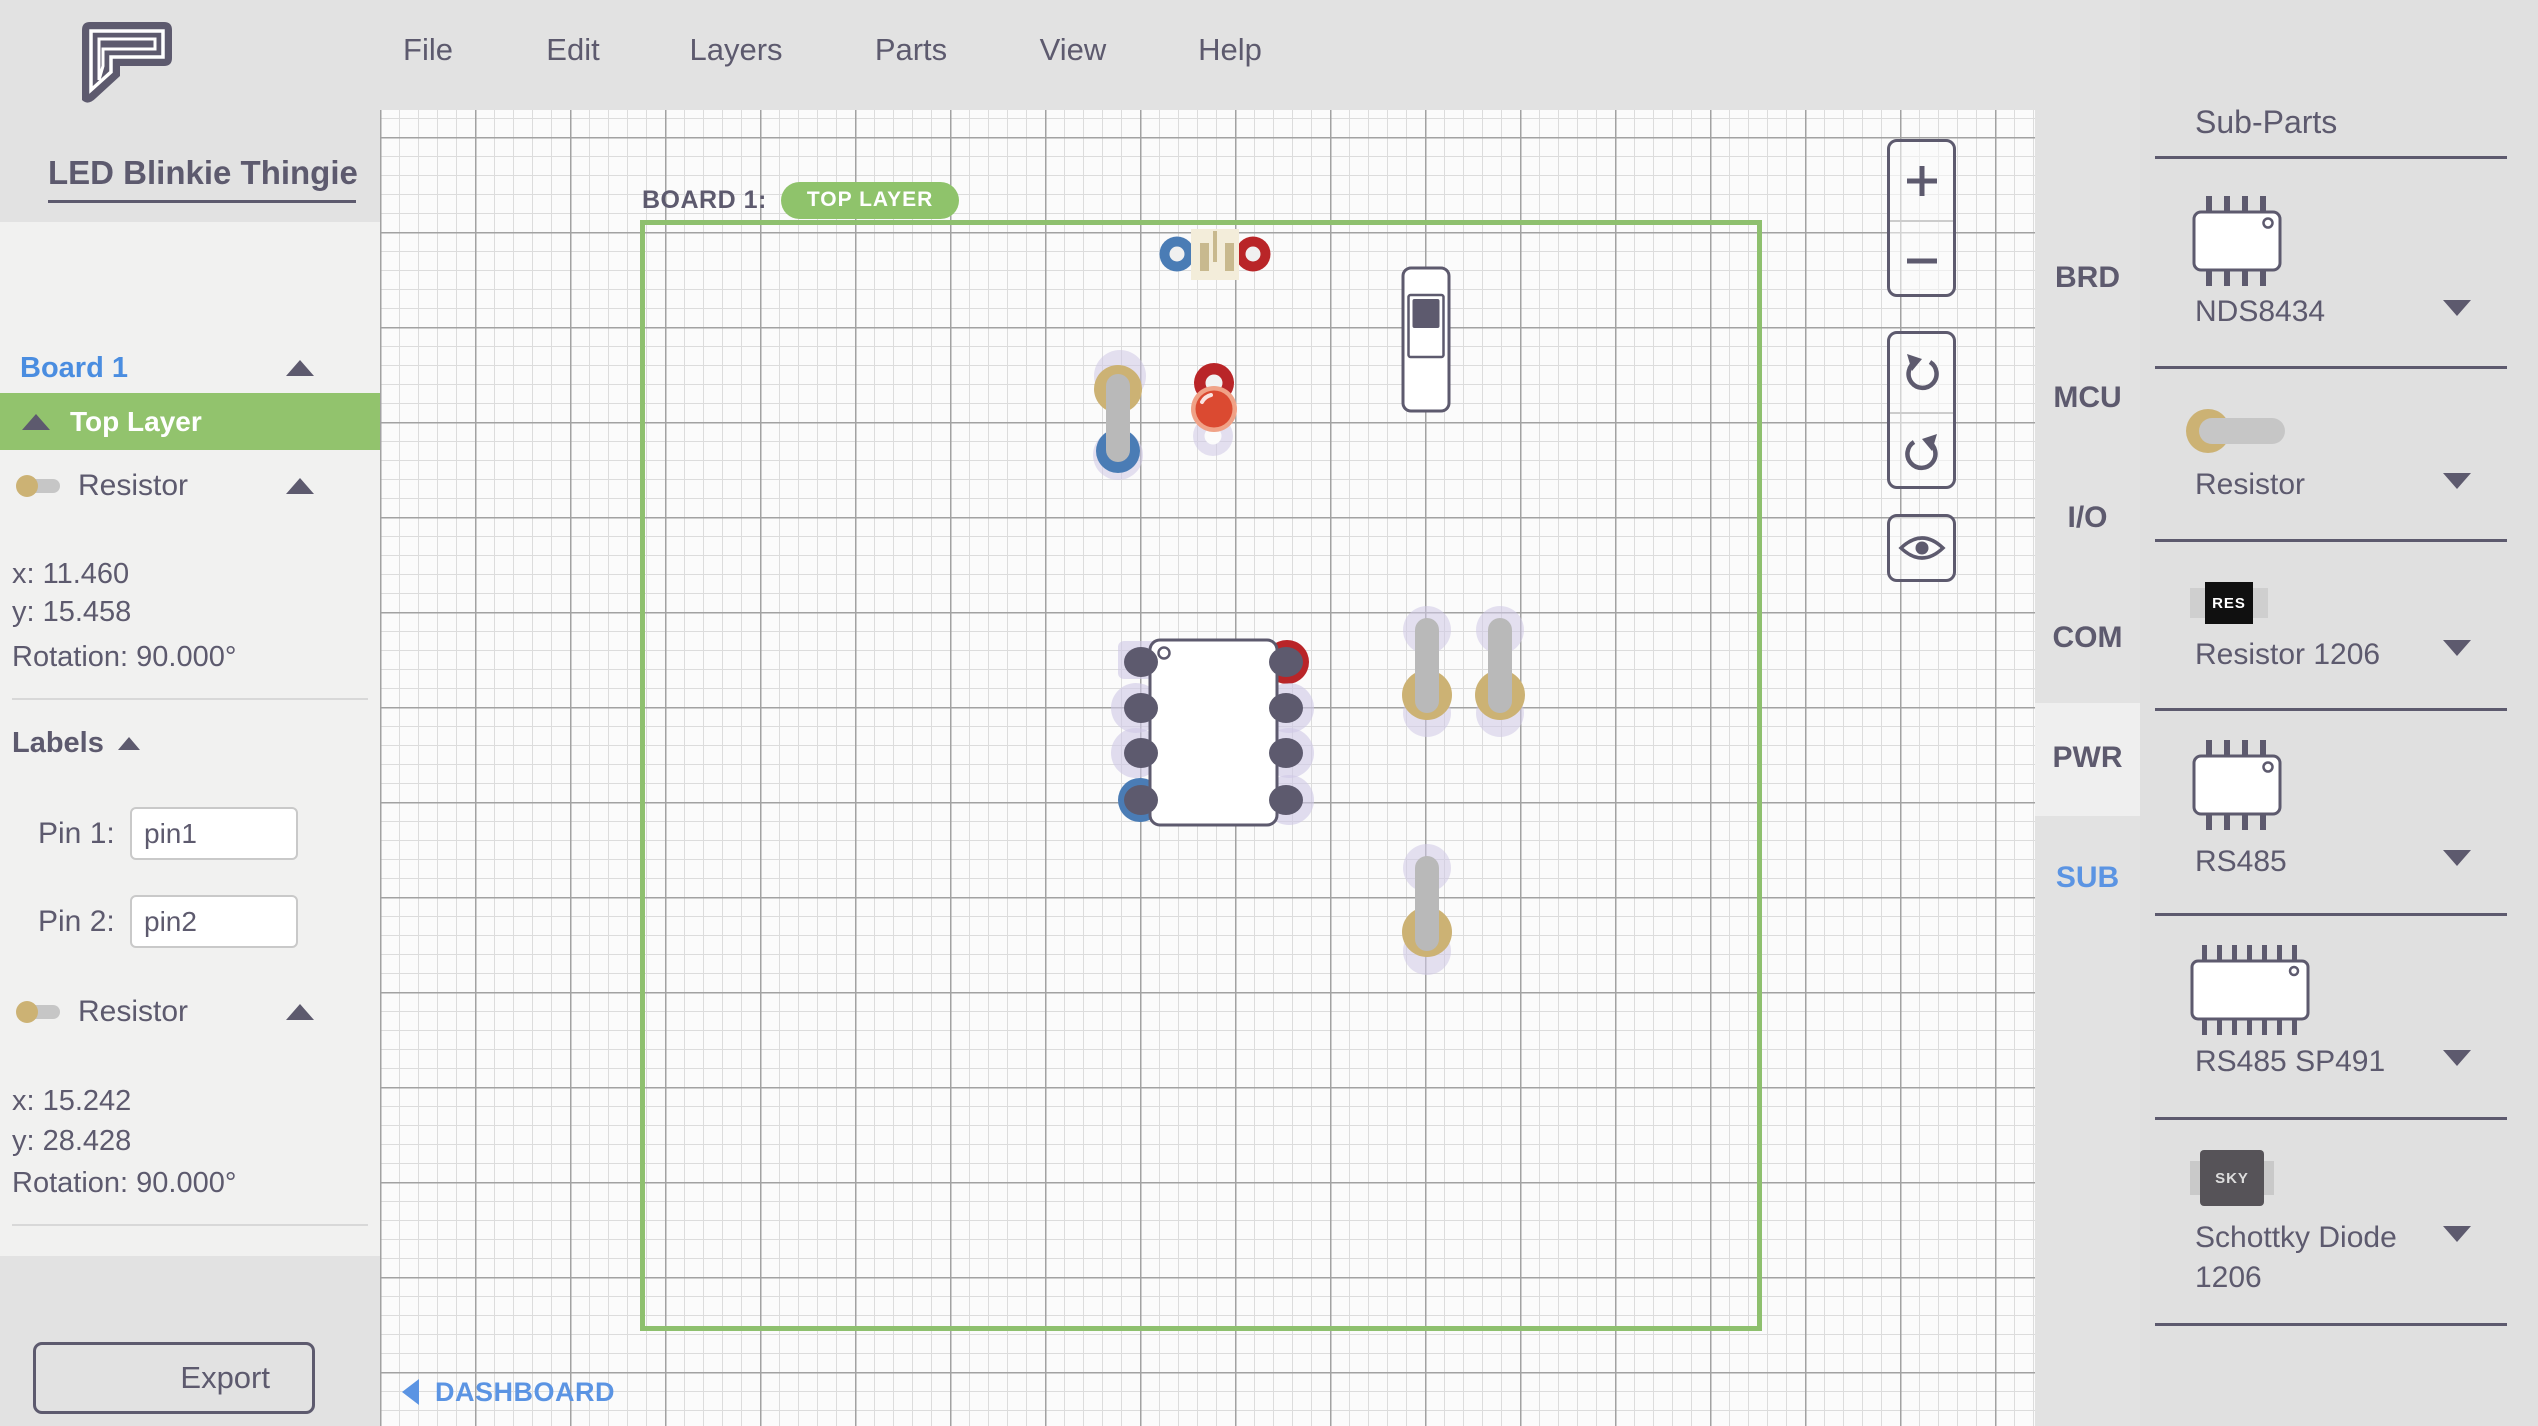 Image resolution: width=2538 pixels, height=1426 pixels. Describe the element at coordinates (174, 1378) in the screenshot. I see `export-button: Export` at that location.